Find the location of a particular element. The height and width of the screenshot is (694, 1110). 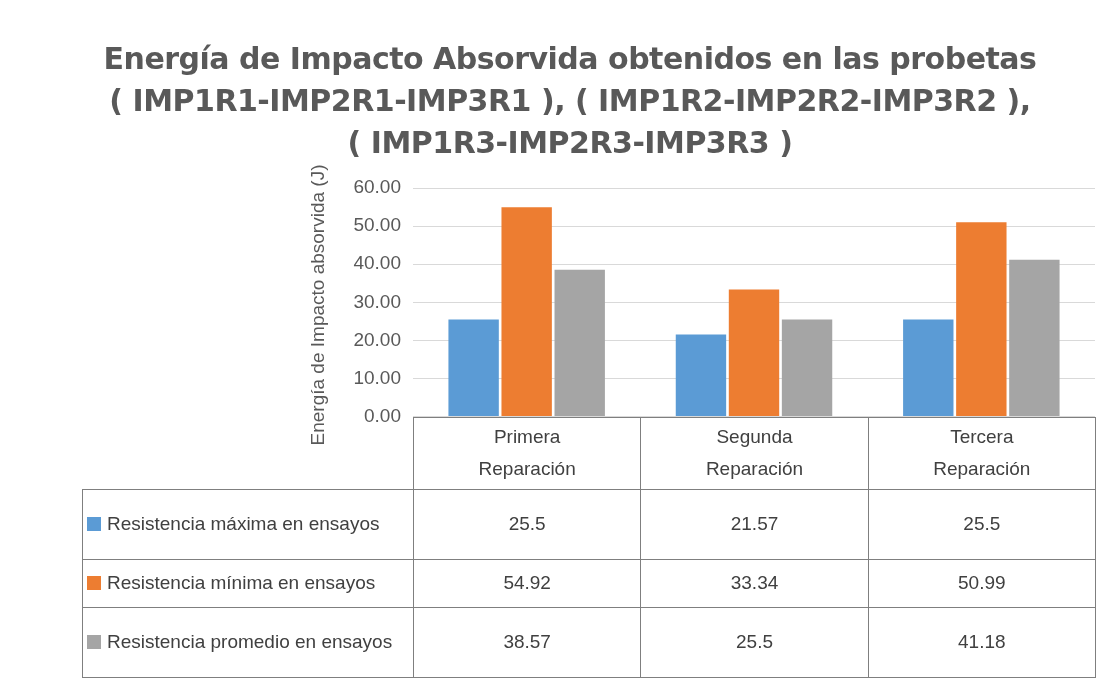

data-label: 41.18 is located at coordinates (981, 642).